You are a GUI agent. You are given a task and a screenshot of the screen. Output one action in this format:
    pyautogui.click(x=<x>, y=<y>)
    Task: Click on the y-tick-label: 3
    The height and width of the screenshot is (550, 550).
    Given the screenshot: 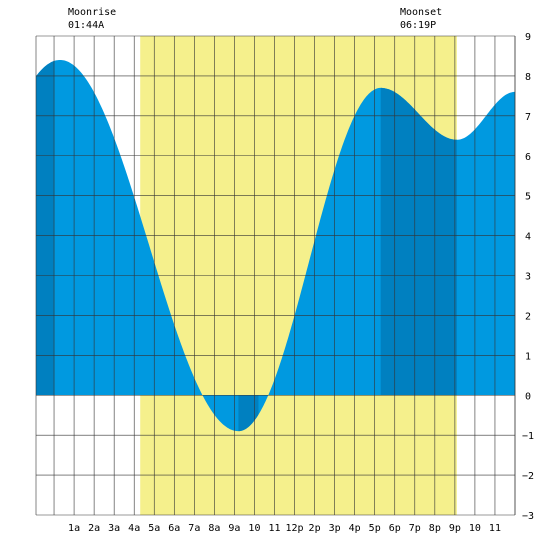 What is the action you would take?
    pyautogui.click(x=528, y=277)
    